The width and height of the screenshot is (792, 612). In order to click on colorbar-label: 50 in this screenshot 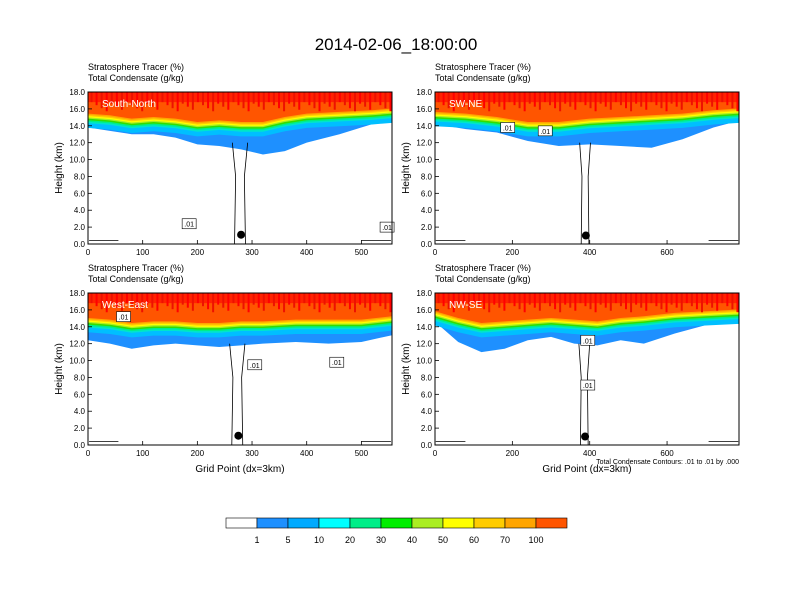, I will do `click(443, 540)`.